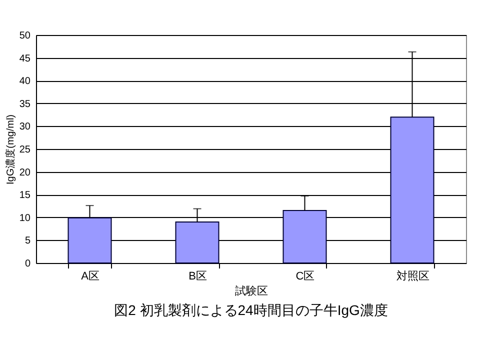 This screenshot has width=500, height=339. I want to click on y-axis-title: IgG濃度(mg/ml), so click(10, 149).